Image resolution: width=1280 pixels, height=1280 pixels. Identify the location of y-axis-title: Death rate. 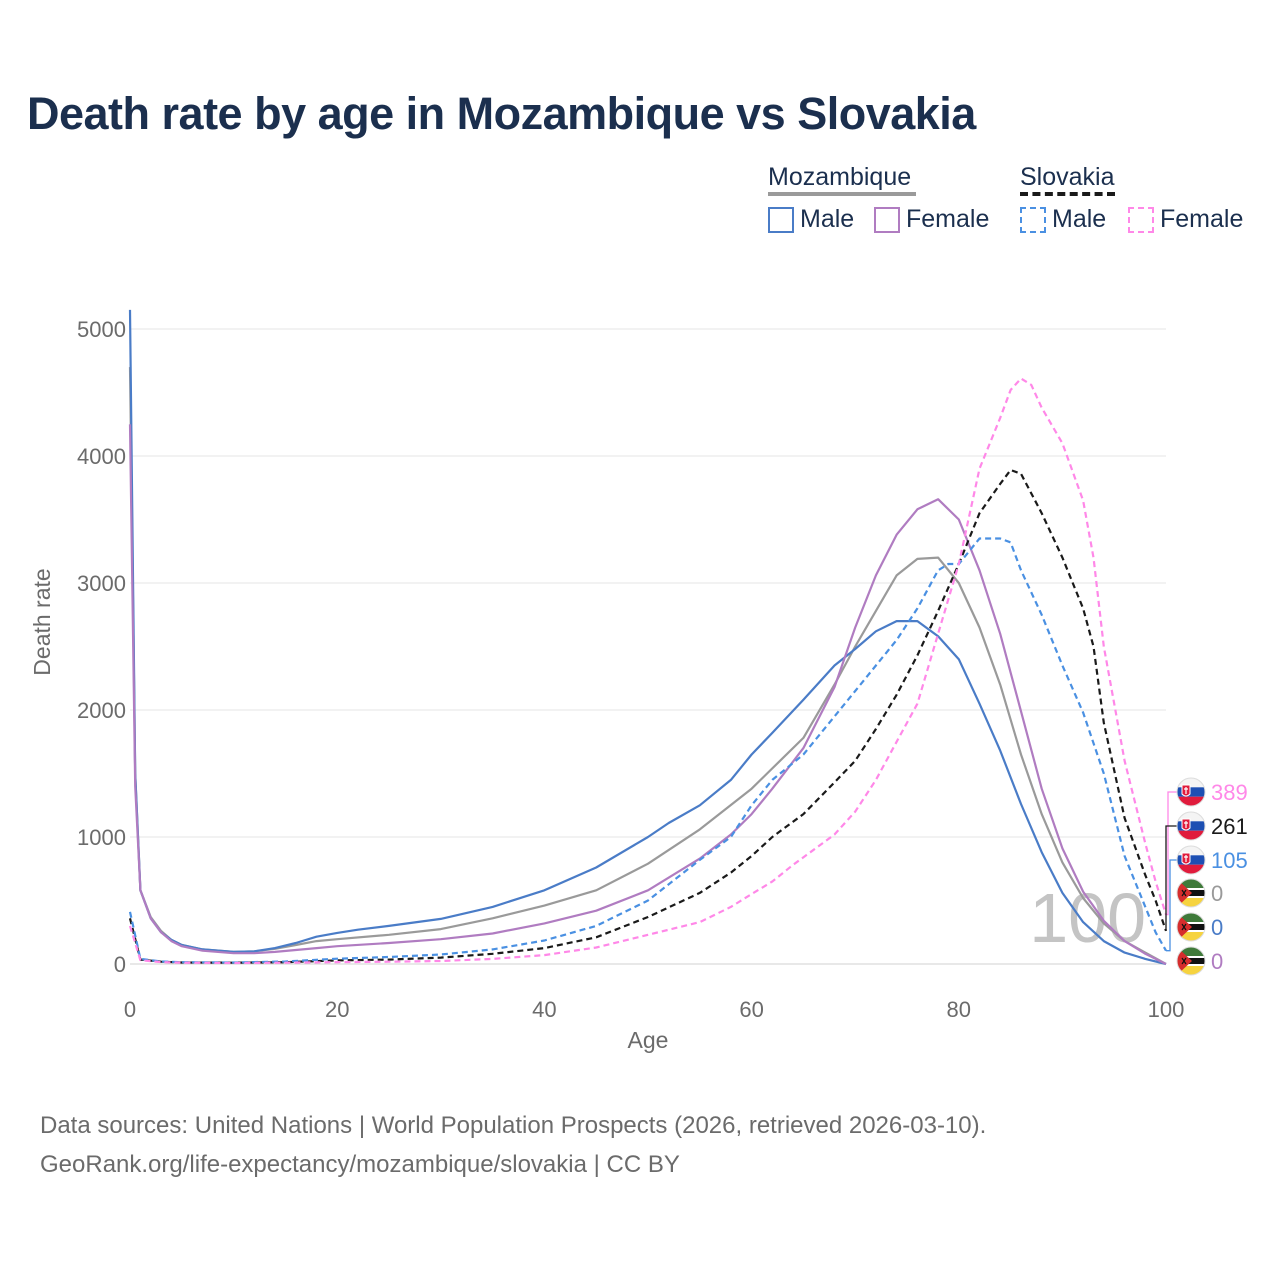
(42, 621).